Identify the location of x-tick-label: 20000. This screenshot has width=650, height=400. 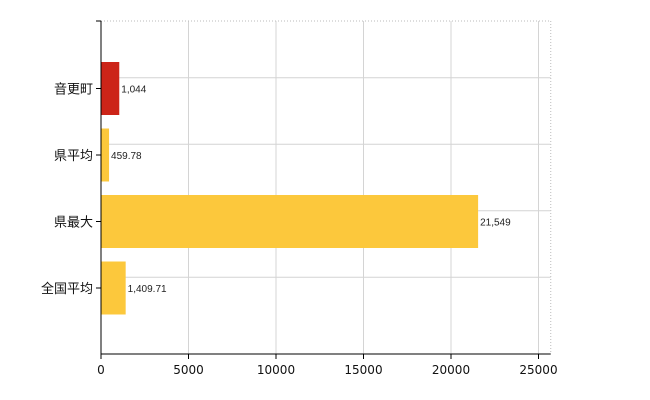
(451, 370).